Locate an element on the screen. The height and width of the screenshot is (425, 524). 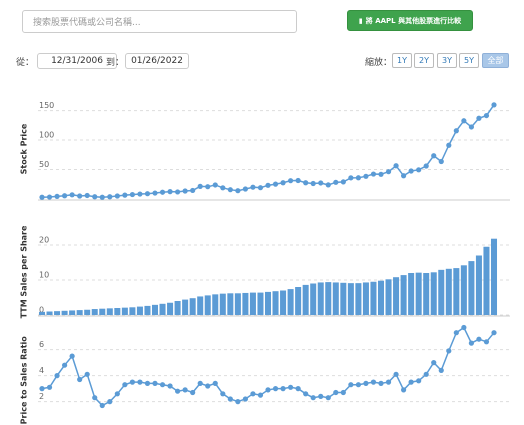
compare-button: ▮ 將 AAPL 與其他股票進行比較 is located at coordinates (410, 20).